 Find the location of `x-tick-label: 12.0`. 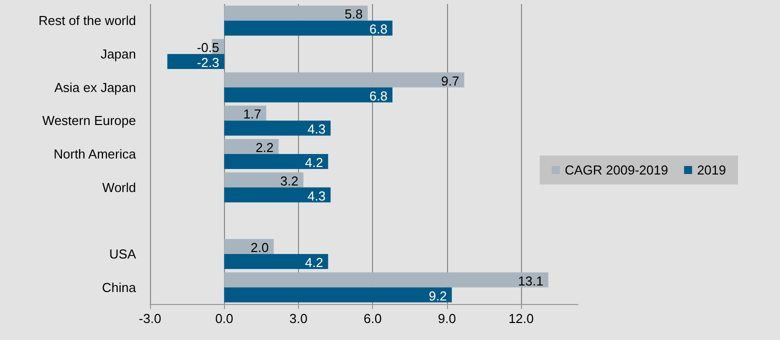

x-tick-label: 12.0 is located at coordinates (521, 318).